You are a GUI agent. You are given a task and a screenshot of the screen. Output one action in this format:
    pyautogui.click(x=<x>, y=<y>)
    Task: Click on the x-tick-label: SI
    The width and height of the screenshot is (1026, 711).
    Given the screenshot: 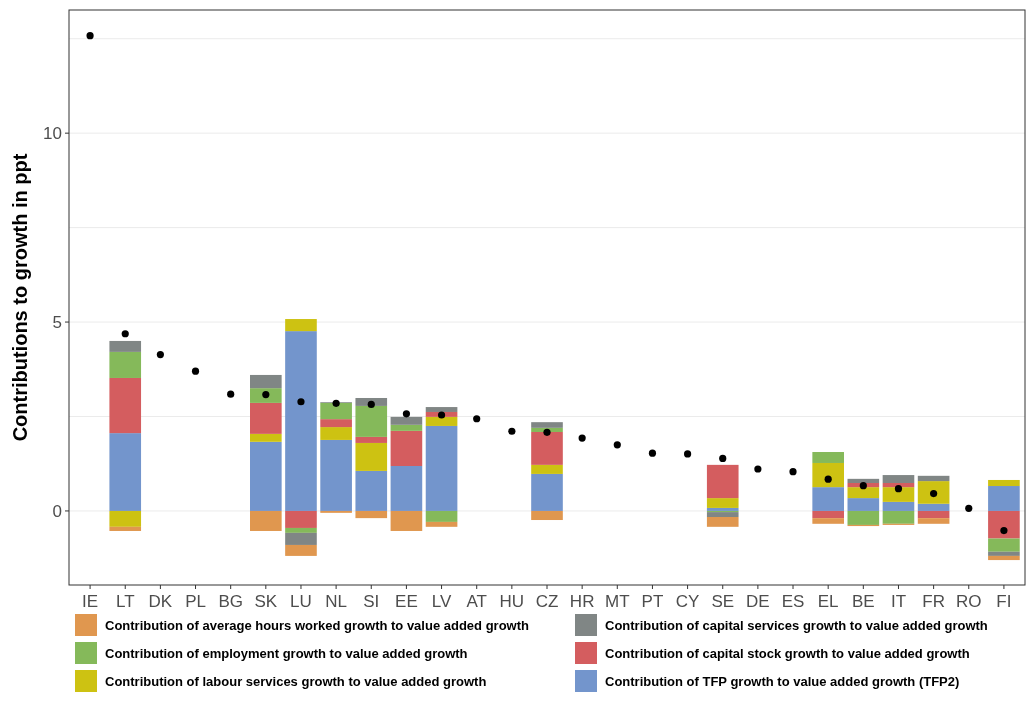 What is the action you would take?
    pyautogui.click(x=371, y=601)
    